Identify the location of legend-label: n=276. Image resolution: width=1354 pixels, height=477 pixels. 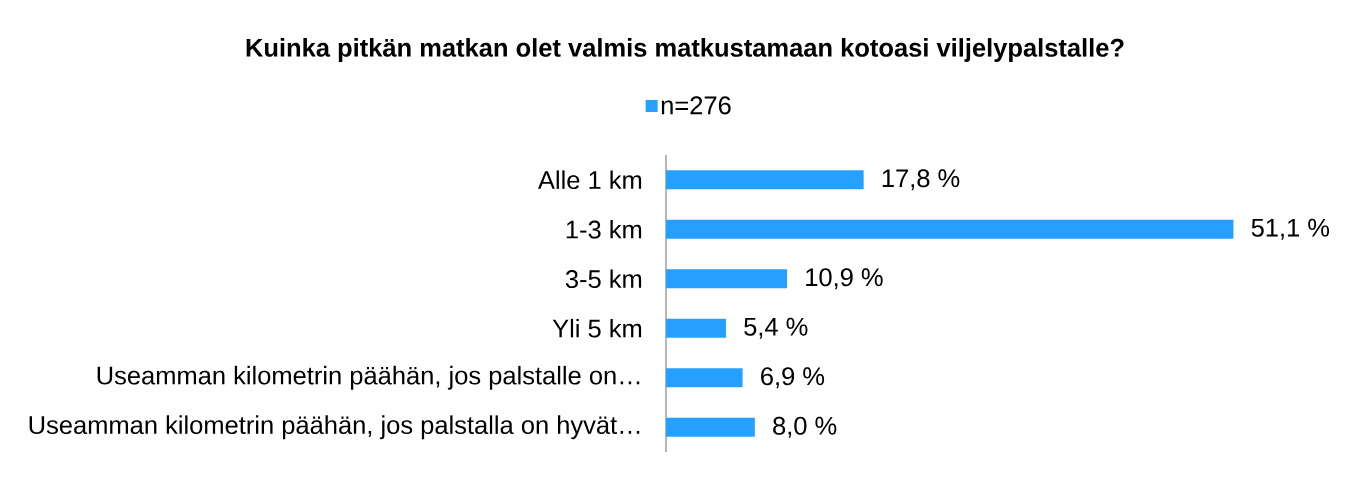
(696, 105).